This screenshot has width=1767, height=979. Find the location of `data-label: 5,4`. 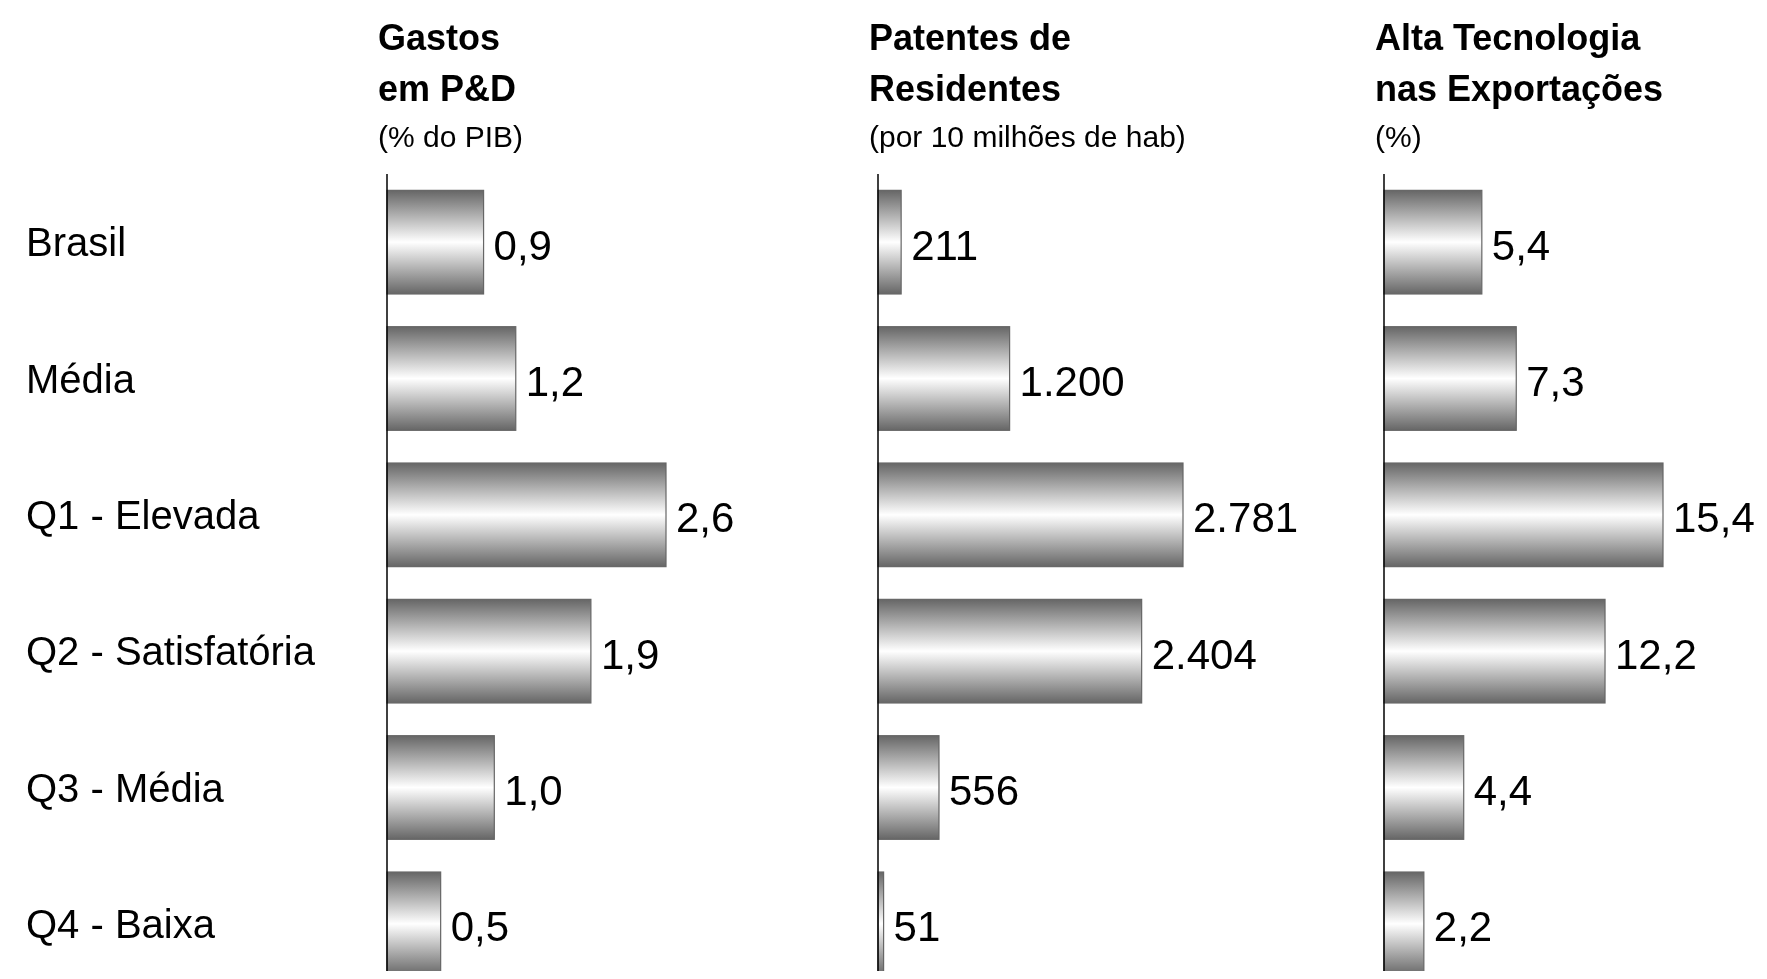

data-label: 5,4 is located at coordinates (1521, 245).